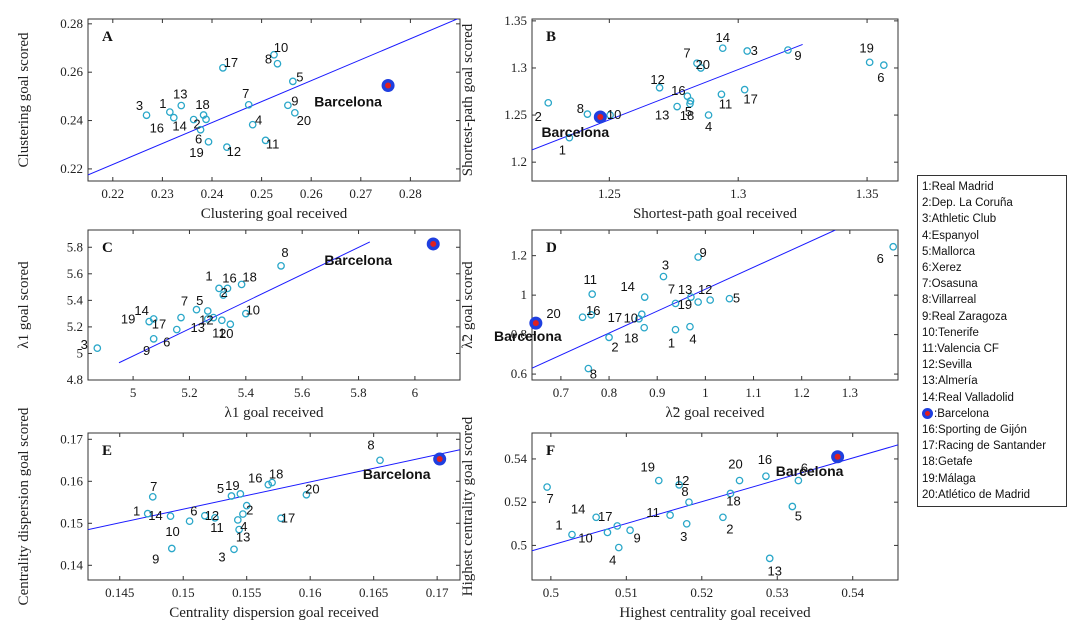 The height and width of the screenshot is (621, 1073). Describe the element at coordinates (80, 352) in the screenshot. I see `y-tick-label: 5` at that location.